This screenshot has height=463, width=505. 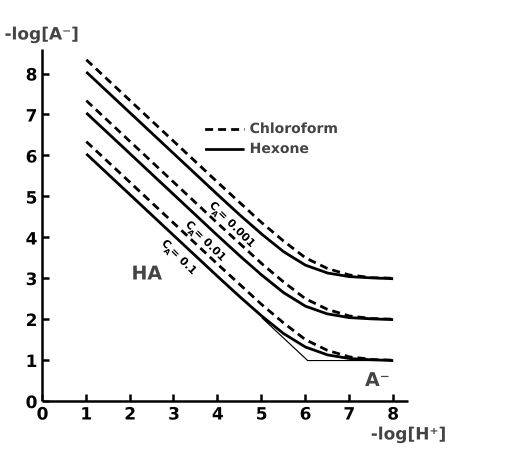 I want to click on y-tick-label: 6, so click(x=32, y=157).